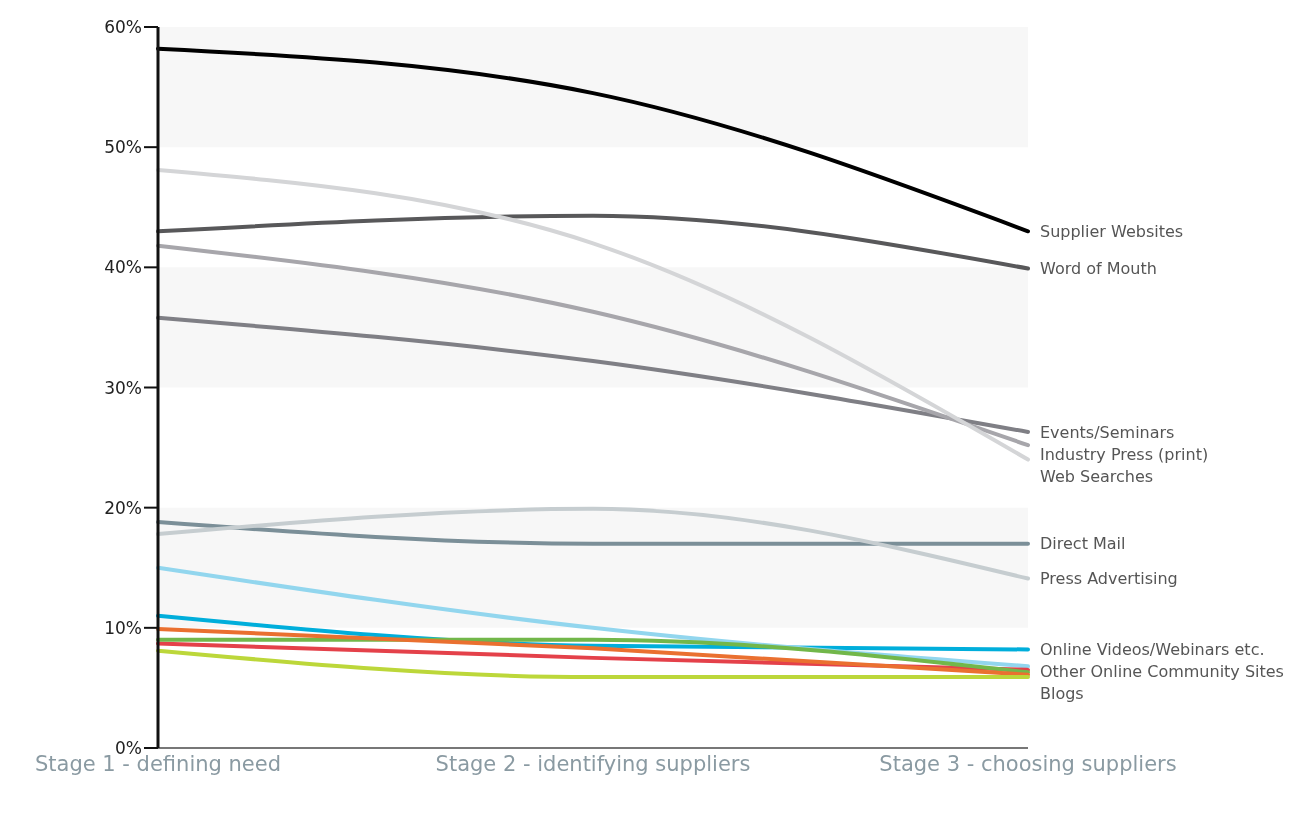 This screenshot has height=816, width=1302. I want to click on series-label: Events/Seminars, so click(1107, 432).